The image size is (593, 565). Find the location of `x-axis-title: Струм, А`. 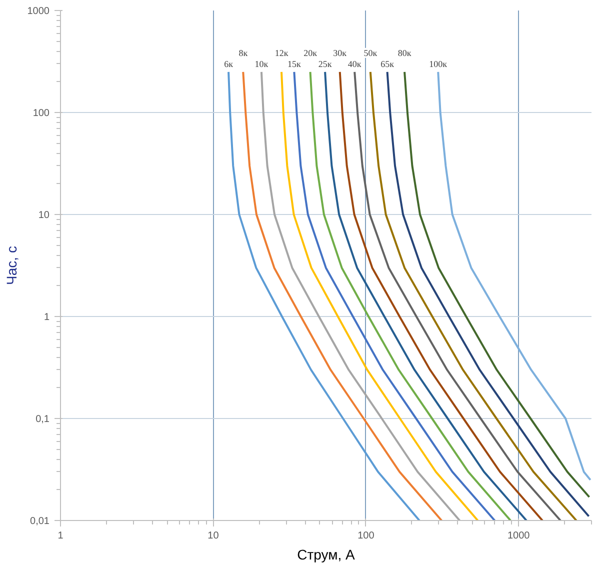

x-axis-title: Струм, А is located at coordinates (326, 554).